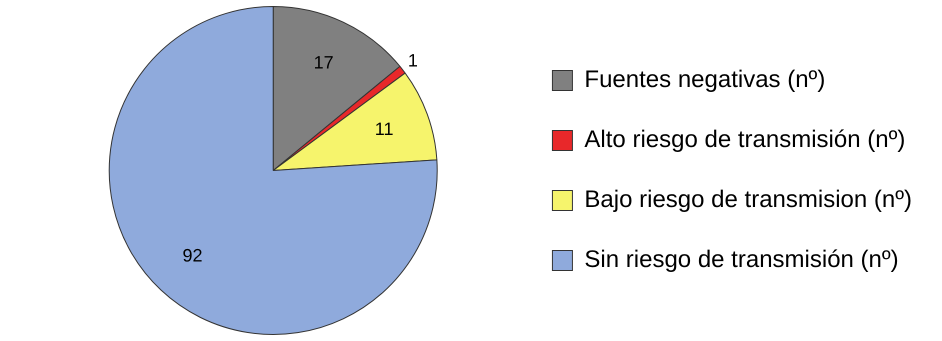 The height and width of the screenshot is (341, 942). I want to click on data-label: 17, so click(324, 62).